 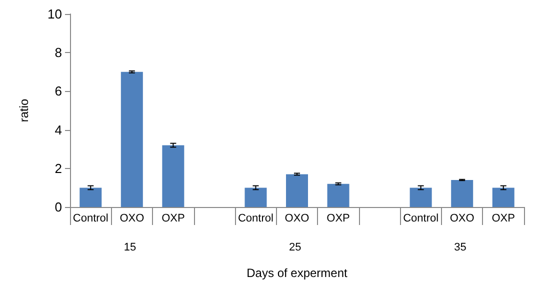 I want to click on y-tick-label: 2, so click(x=58, y=168).